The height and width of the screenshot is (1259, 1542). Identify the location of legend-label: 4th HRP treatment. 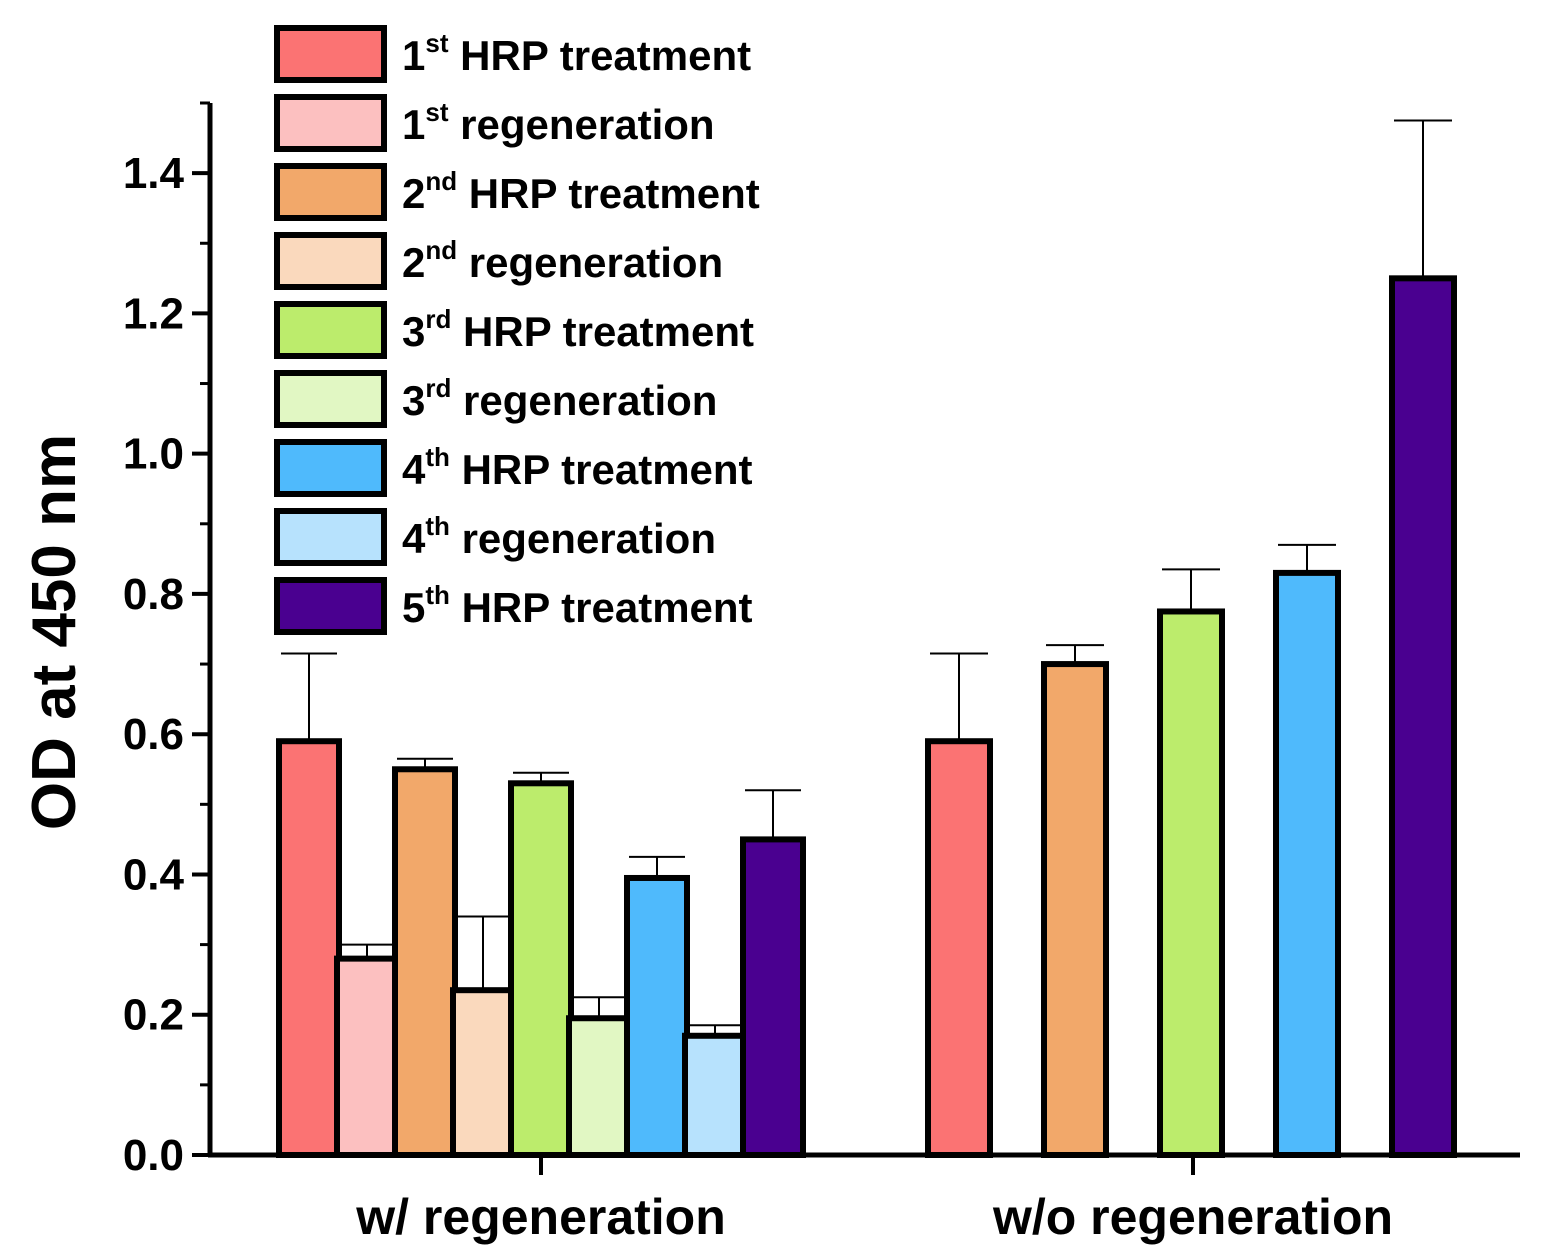
(577, 467).